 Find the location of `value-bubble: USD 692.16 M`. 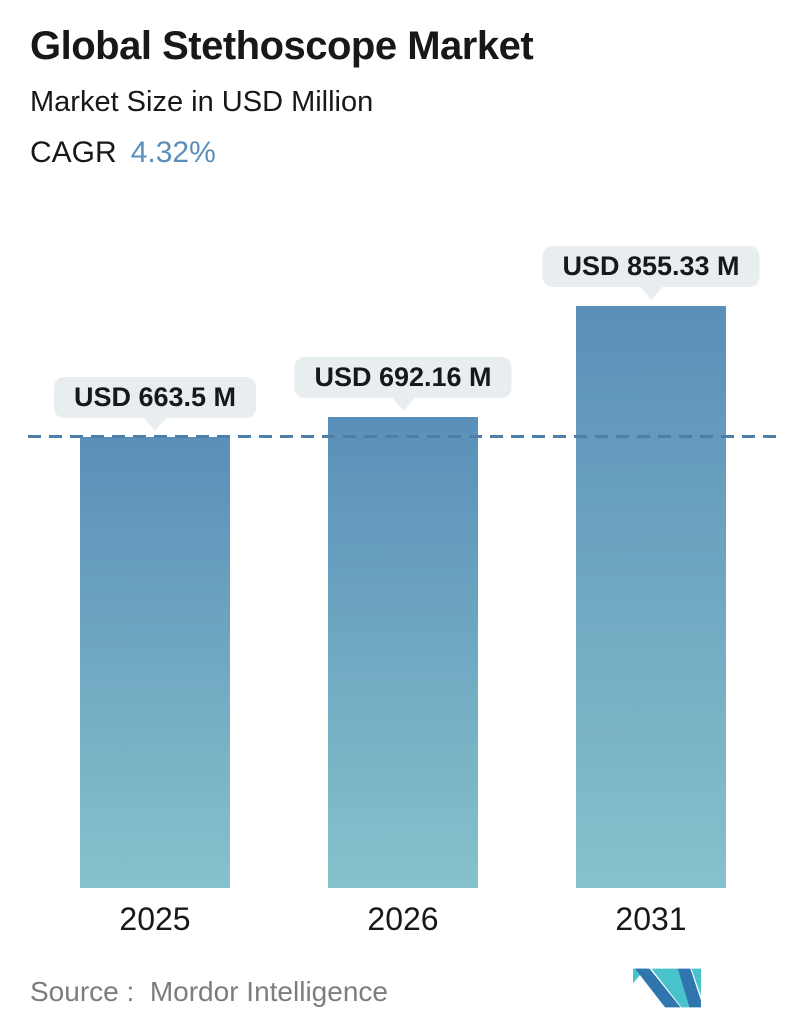

value-bubble: USD 692.16 M is located at coordinates (403, 384).